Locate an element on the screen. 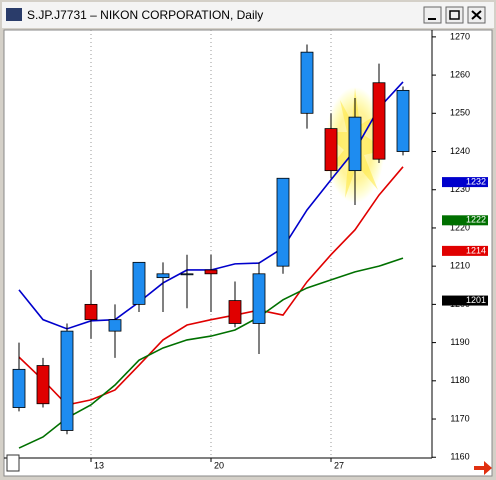  window-buttons is located at coordinates (454, 15).